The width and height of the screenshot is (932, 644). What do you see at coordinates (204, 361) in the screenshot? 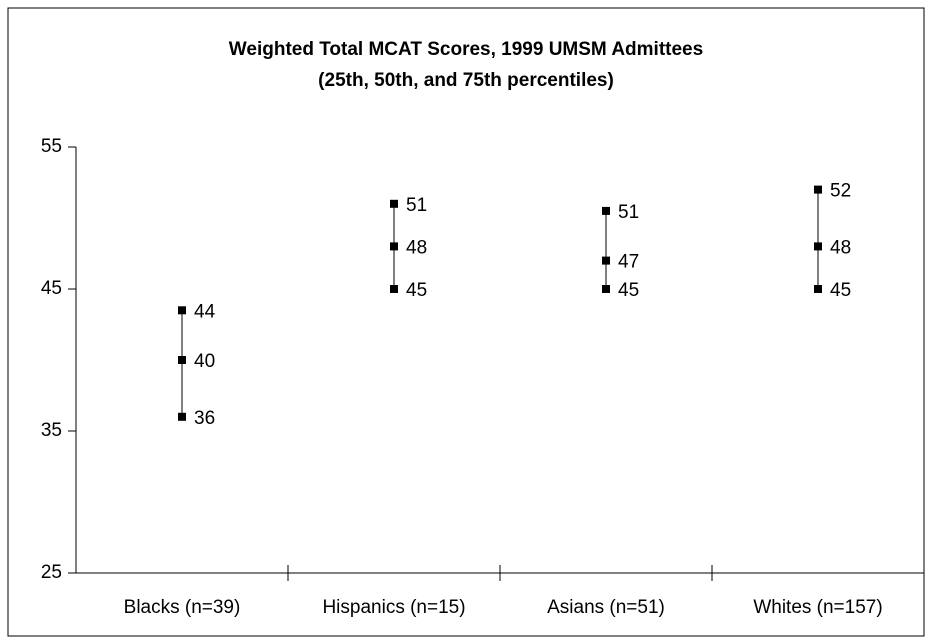
I see `value-label: 40` at bounding box center [204, 361].